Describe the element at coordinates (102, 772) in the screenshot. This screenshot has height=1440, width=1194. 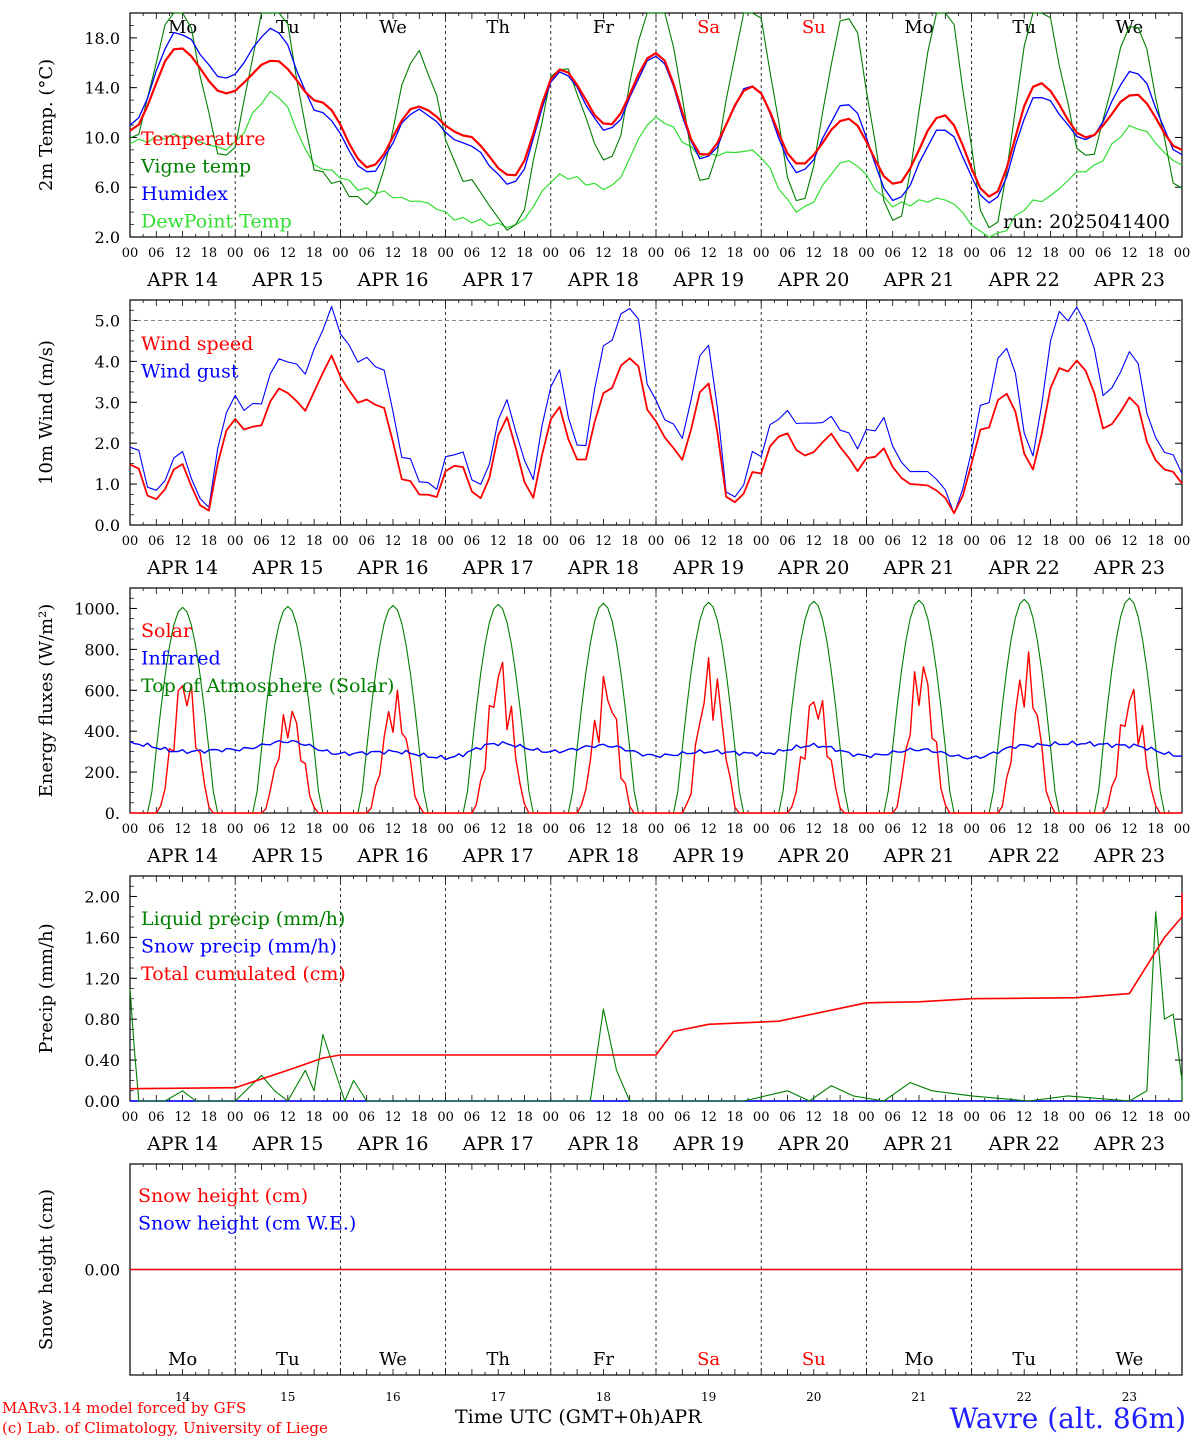
I see `y-tick-label: 200.` at that location.